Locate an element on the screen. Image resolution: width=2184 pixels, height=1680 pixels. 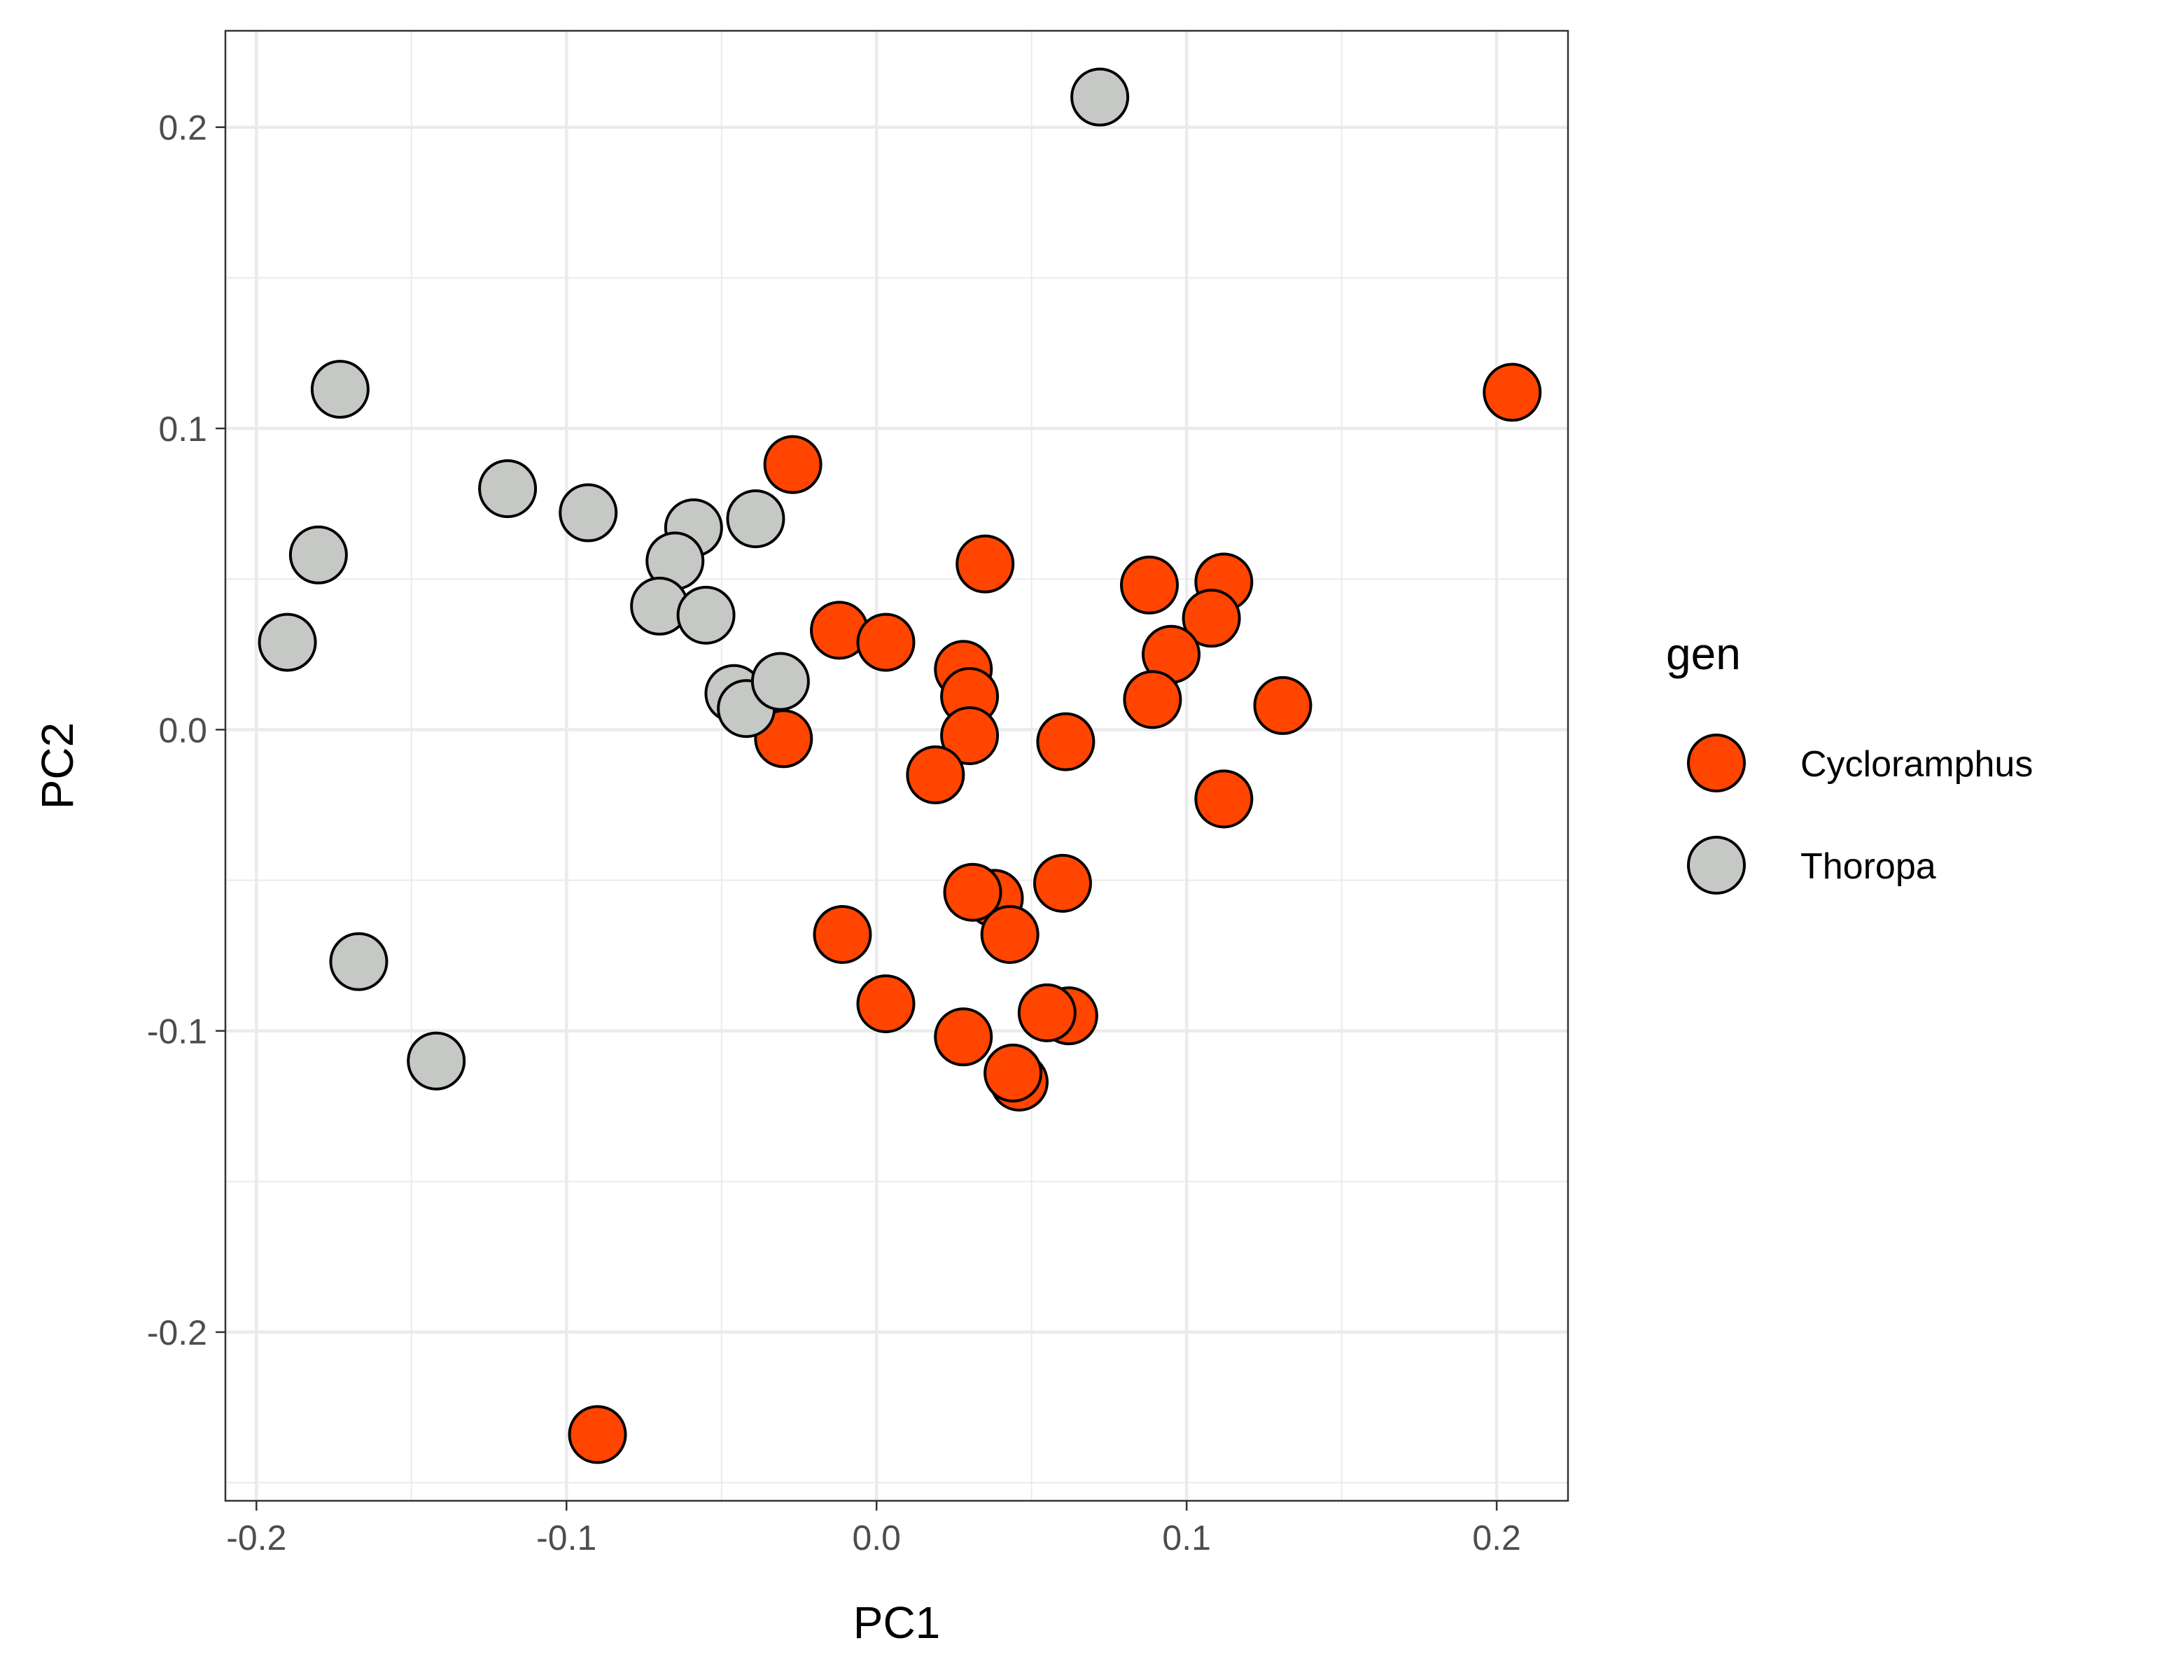
y-axis-title: PC2 is located at coordinates (57, 766).